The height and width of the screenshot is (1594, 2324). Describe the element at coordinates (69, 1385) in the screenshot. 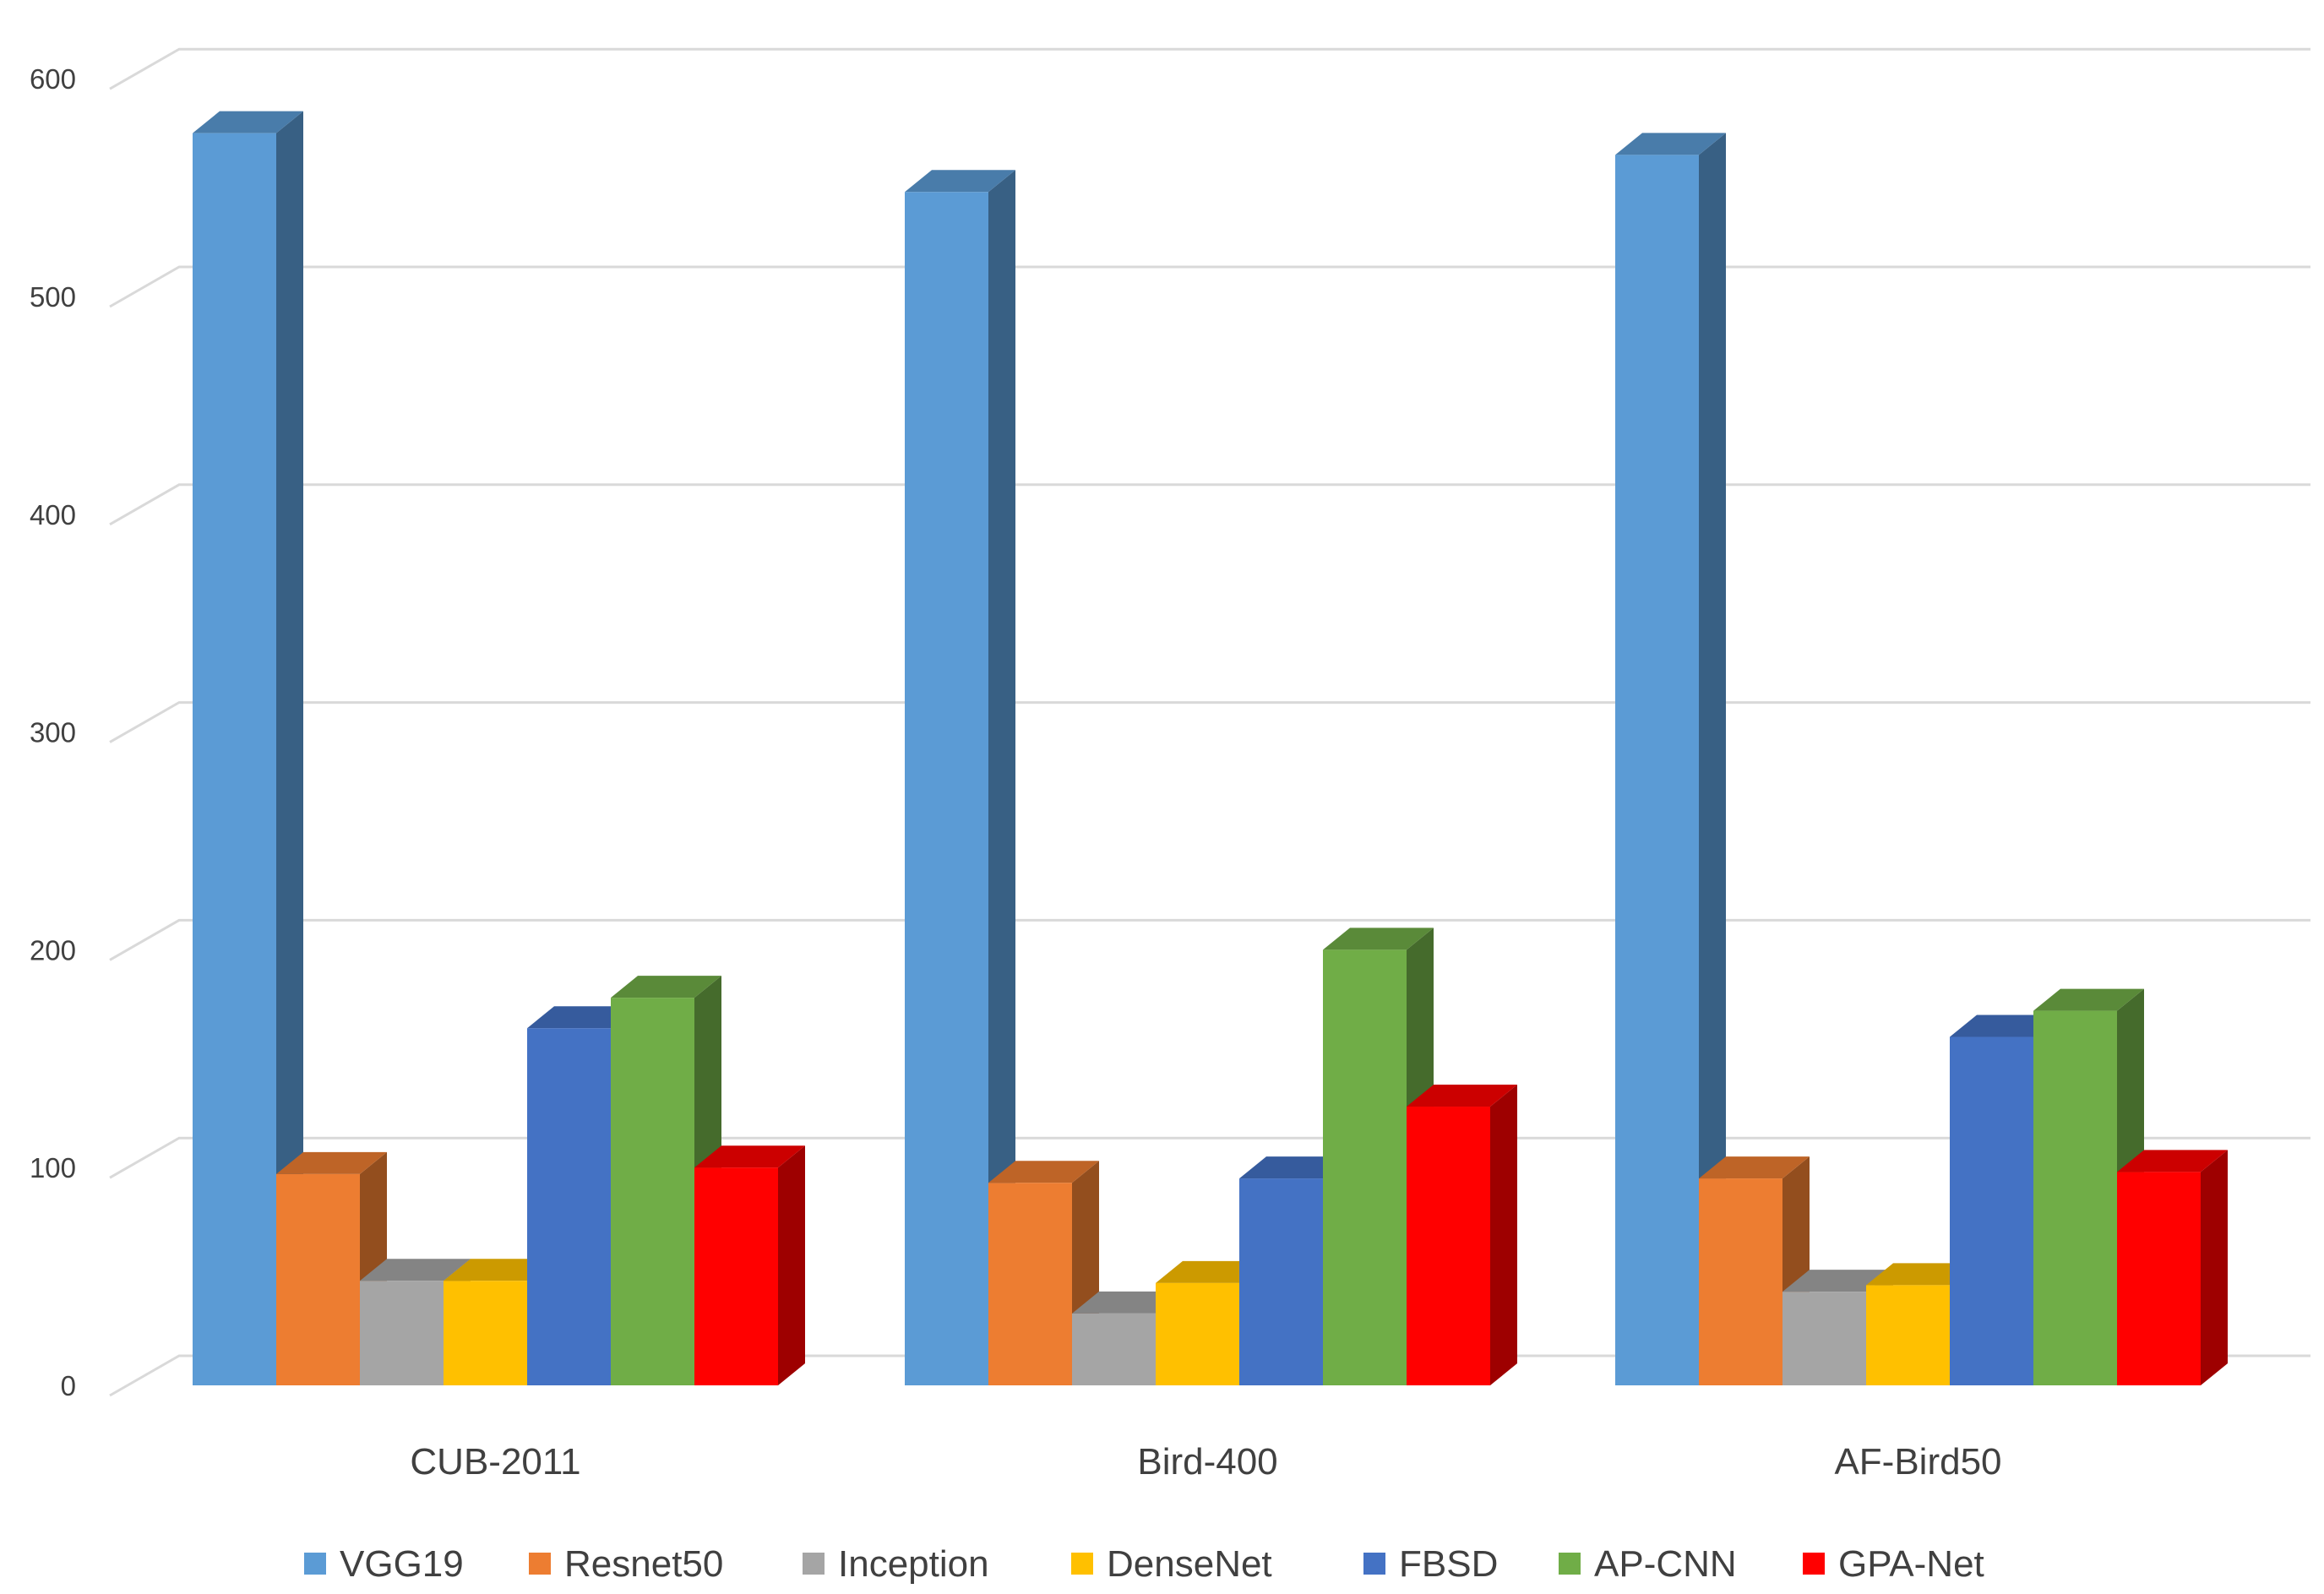

I see `y-tick-label: 0` at that location.